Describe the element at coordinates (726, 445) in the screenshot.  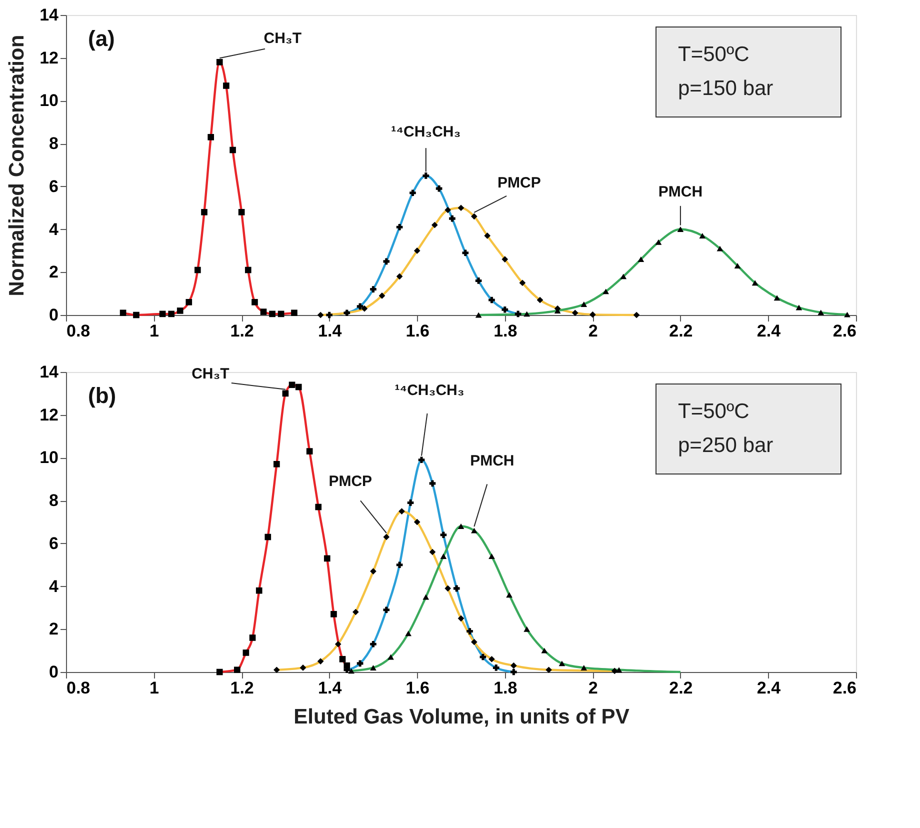
I see `annotation: p=250 bar` at that location.